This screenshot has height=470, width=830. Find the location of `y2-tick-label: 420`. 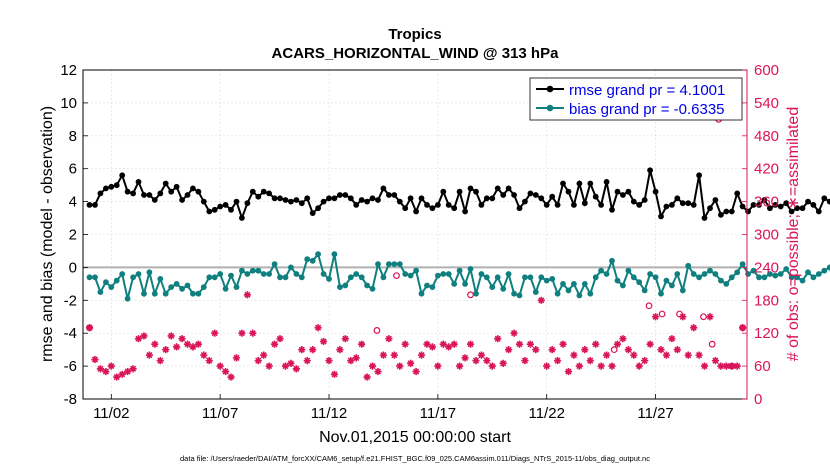

y2-tick-label: 420 is located at coordinates (766, 169).